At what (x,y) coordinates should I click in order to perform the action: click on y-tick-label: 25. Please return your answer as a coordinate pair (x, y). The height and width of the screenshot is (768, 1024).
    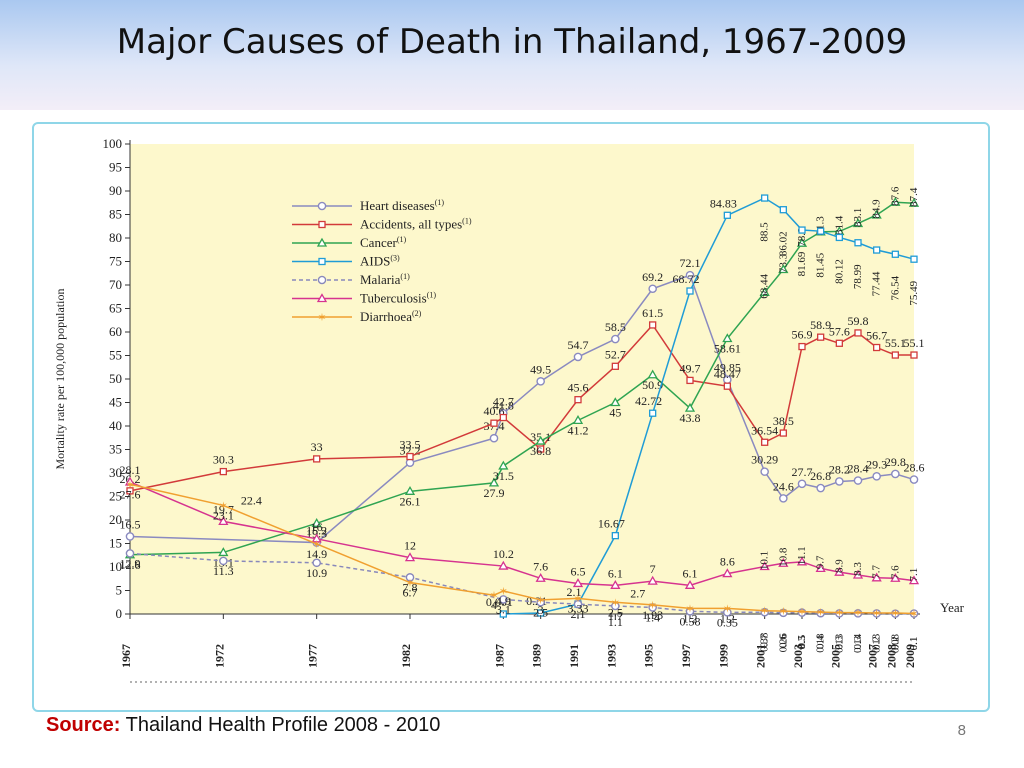
    Looking at the image, I should click on (115, 496).